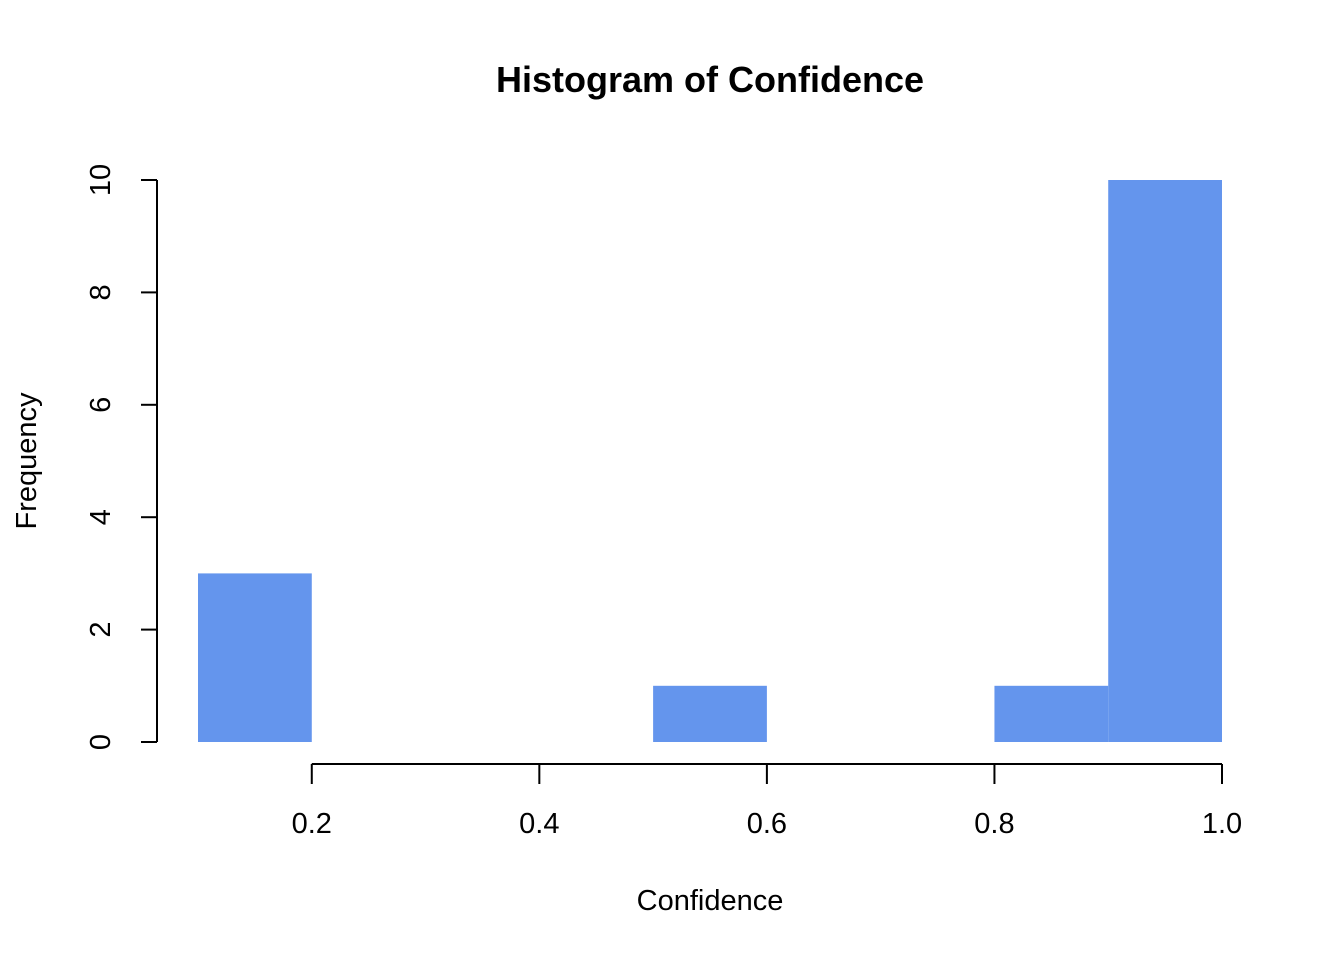  I want to click on y-axis-label: Frequency, so click(27, 461).